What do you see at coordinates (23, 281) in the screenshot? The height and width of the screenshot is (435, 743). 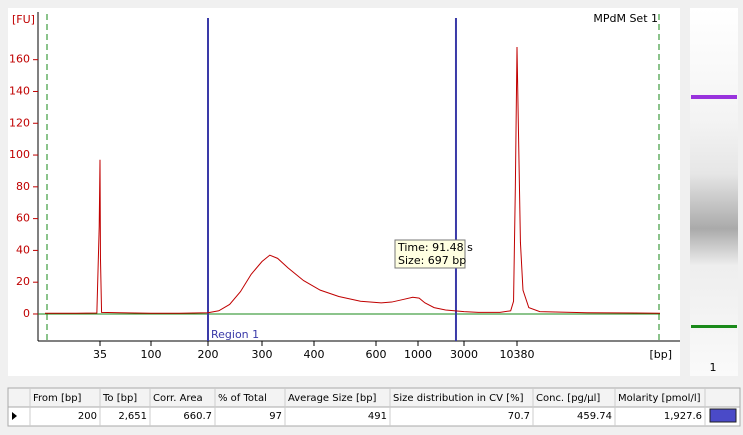 I see `y-tick-label: 20` at bounding box center [23, 281].